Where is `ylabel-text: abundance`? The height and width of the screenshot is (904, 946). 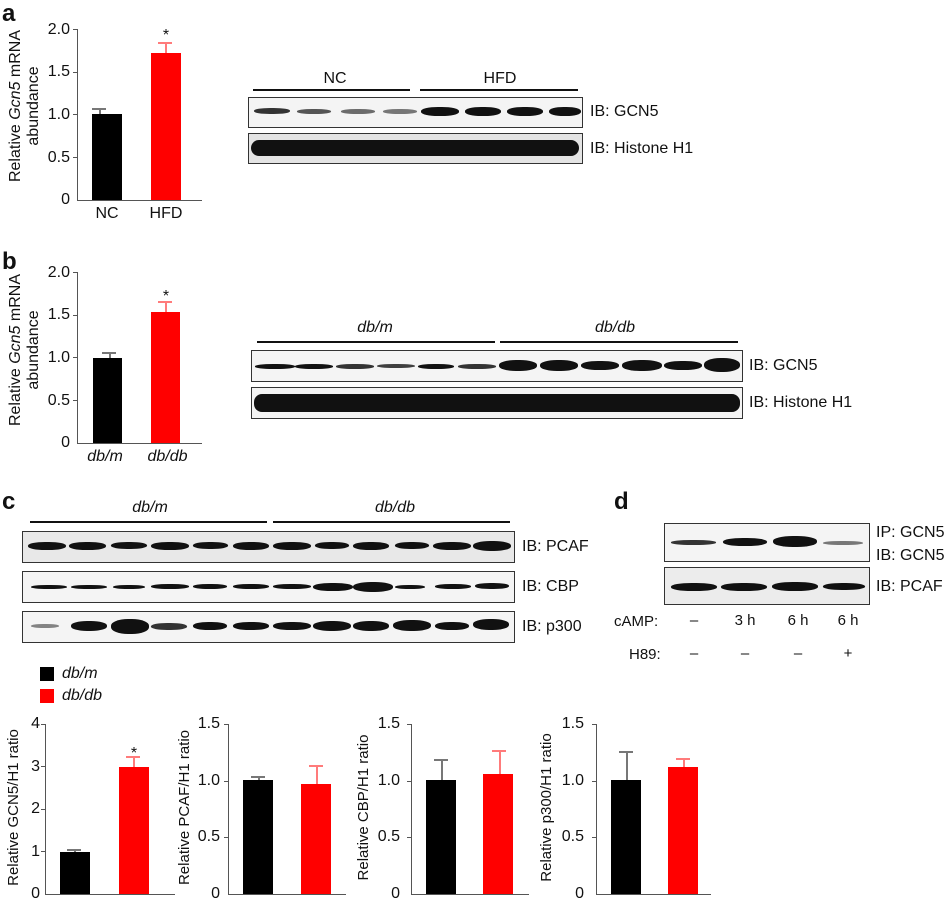 ylabel-text: abundance is located at coordinates (33, 106).